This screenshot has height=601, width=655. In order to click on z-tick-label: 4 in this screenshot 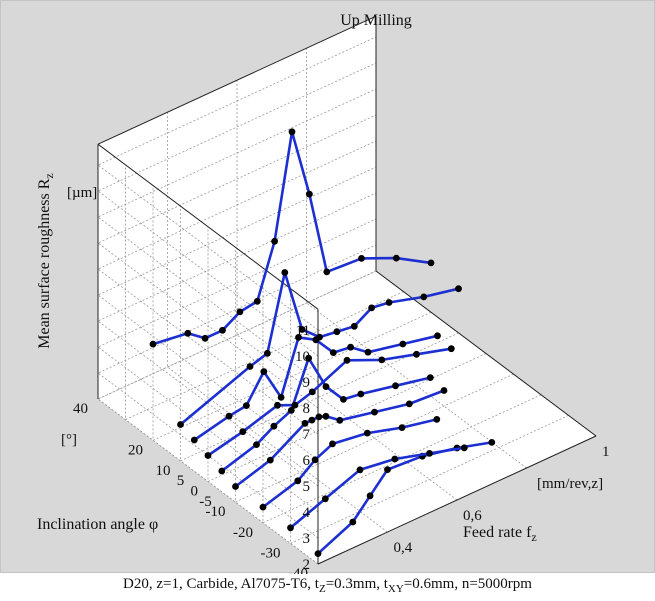, I will do `click(307, 513)`.